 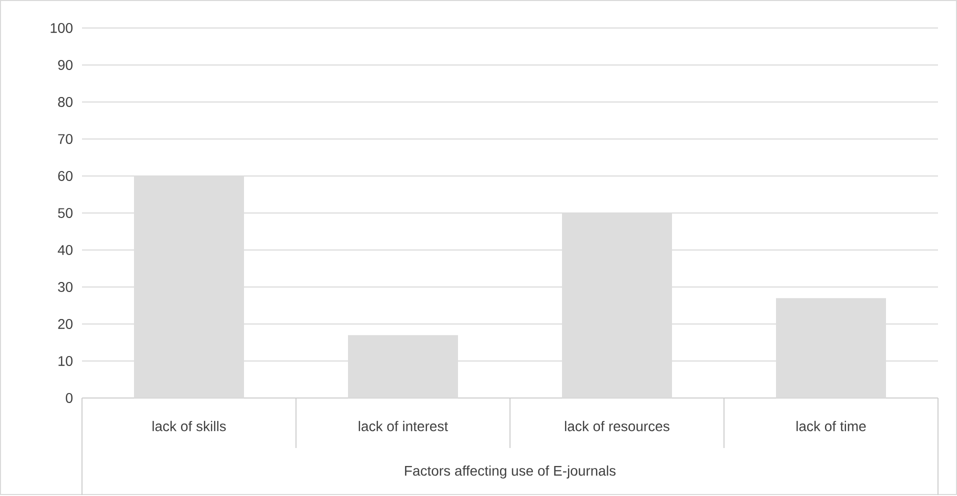 What do you see at coordinates (617, 426) in the screenshot?
I see `x-tick-label: lack of resources` at bounding box center [617, 426].